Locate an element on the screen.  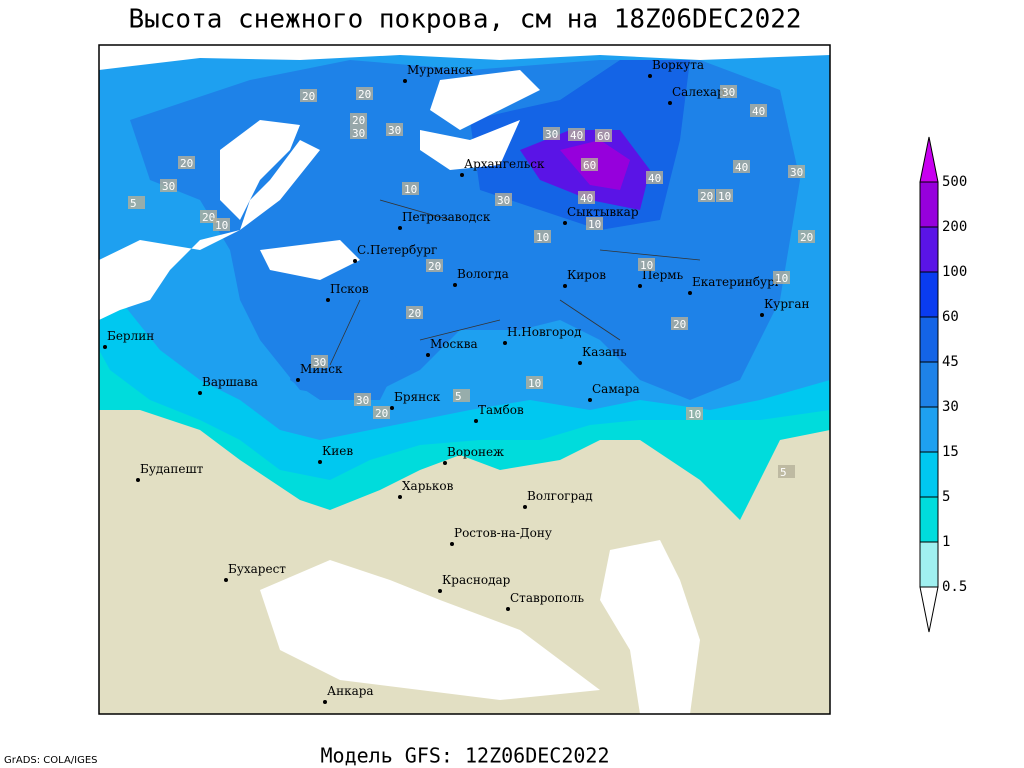
legend-label: 5 is located at coordinates (946, 497).